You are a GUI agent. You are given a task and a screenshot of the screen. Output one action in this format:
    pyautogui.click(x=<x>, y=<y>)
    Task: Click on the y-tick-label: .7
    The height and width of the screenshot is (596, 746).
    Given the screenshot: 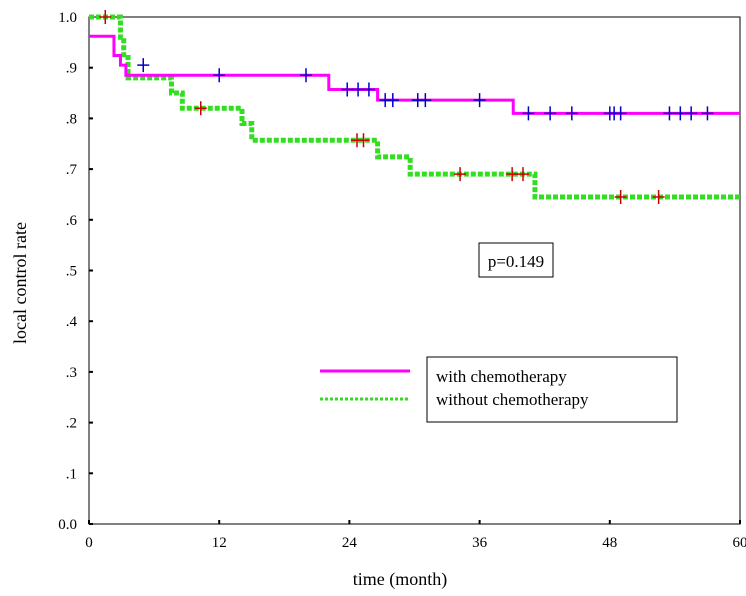 What is the action you would take?
    pyautogui.click(x=72, y=170)
    